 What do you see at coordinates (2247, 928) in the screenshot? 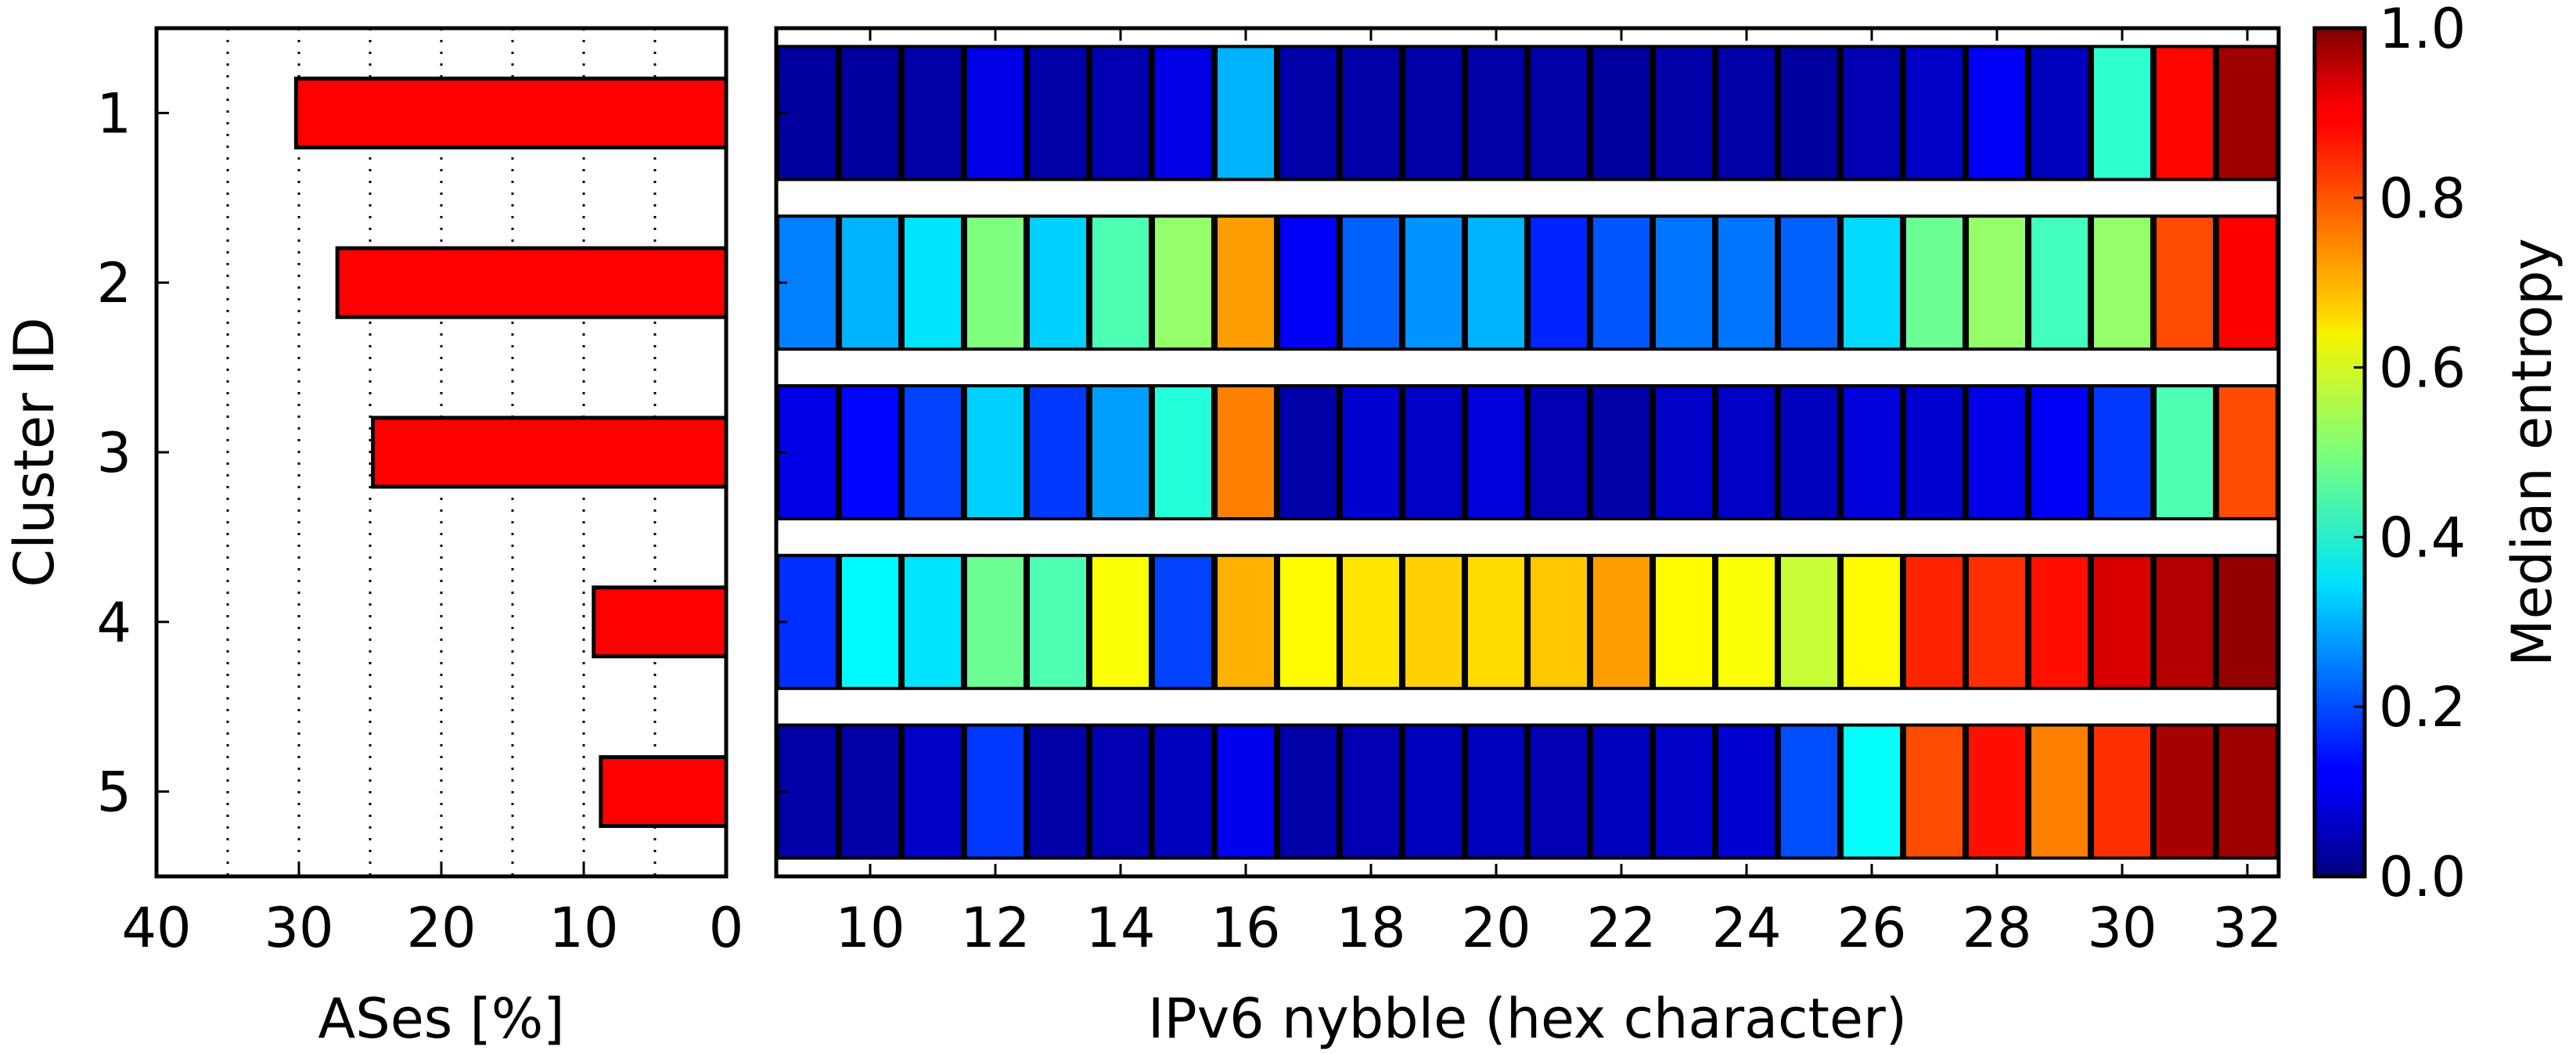
I see `heatmap-x-tick-label: 32` at bounding box center [2247, 928].